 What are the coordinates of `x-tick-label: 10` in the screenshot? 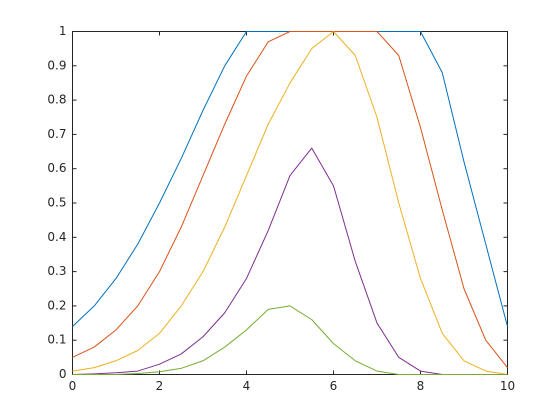 It's located at (507, 386).